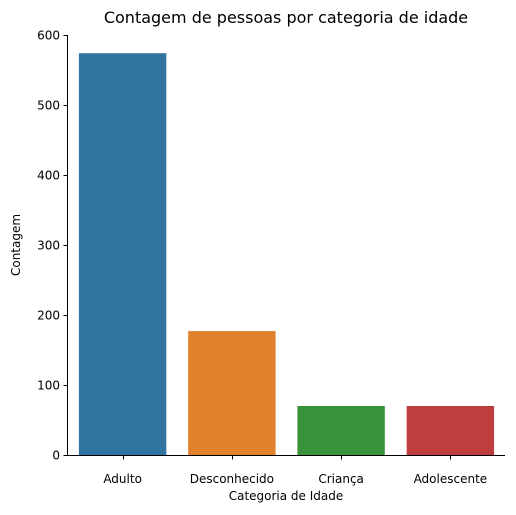 The width and height of the screenshot is (516, 515). I want to click on y-axis-ticks: 0 100 200 300 400 500 600, so click(52, 246).